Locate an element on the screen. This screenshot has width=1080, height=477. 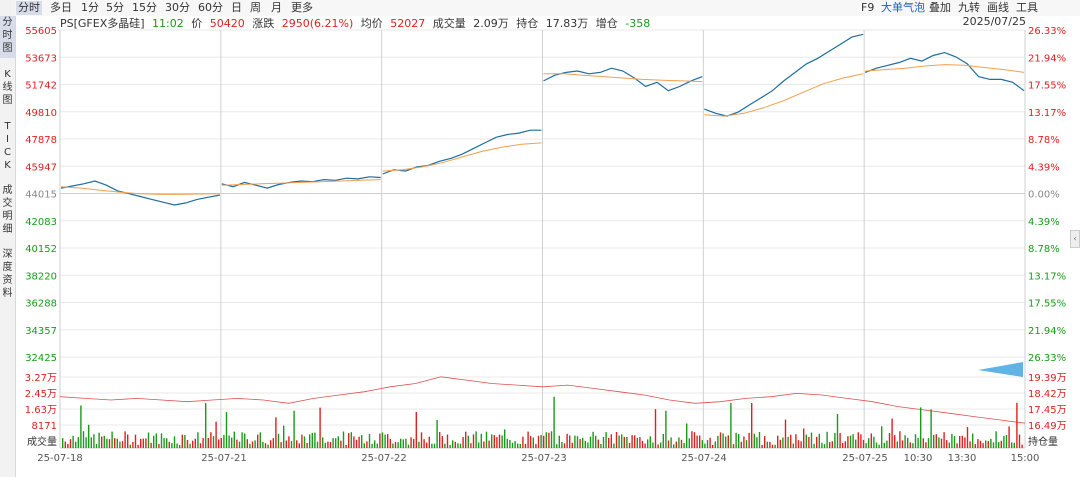
f9-button: F9 is located at coordinates (868, 7).